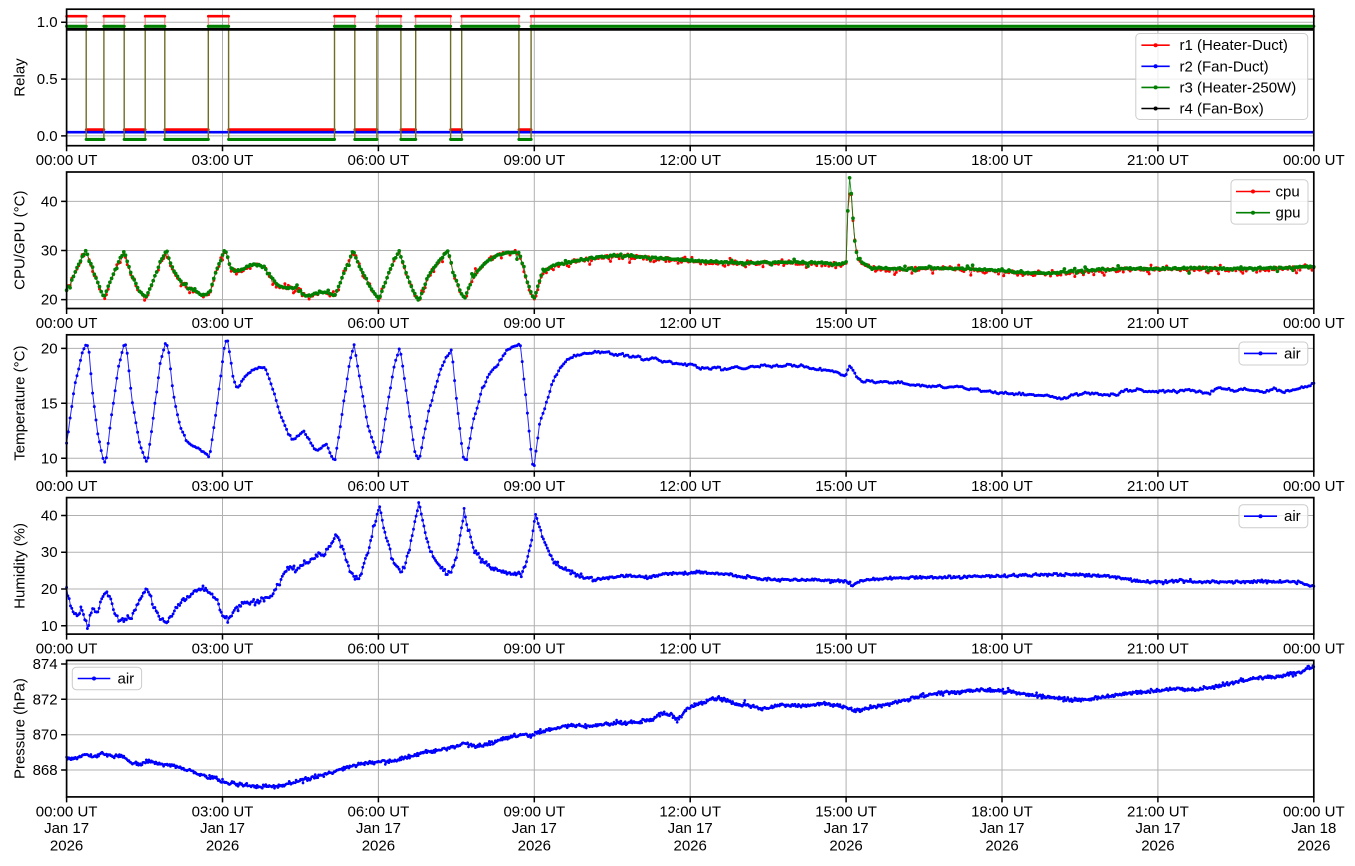 The image size is (1355, 866). Describe the element at coordinates (1313, 828) in the screenshot. I see `svg-text: Jan 18` at that location.